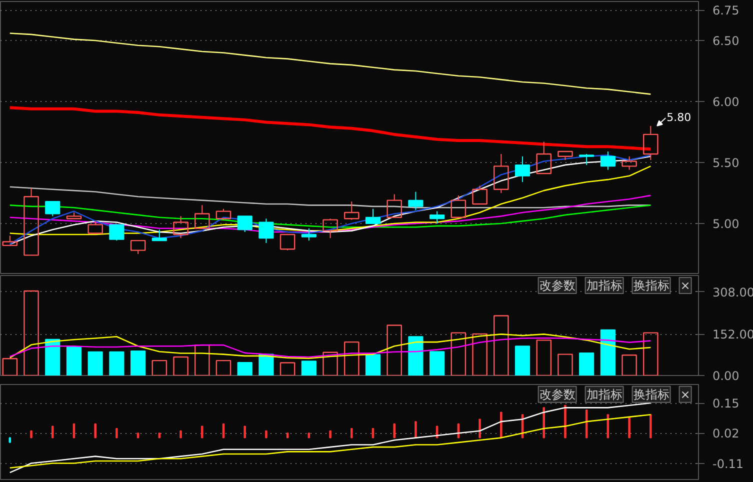 Image resolution: width=753 pixels, height=482 pixels. Describe the element at coordinates (726, 11) in the screenshot. I see `y-tick-label: 6.75` at that location.